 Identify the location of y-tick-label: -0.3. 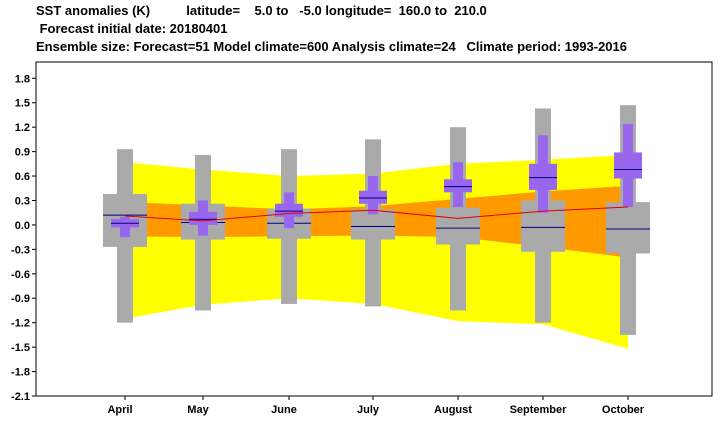
(20, 250).